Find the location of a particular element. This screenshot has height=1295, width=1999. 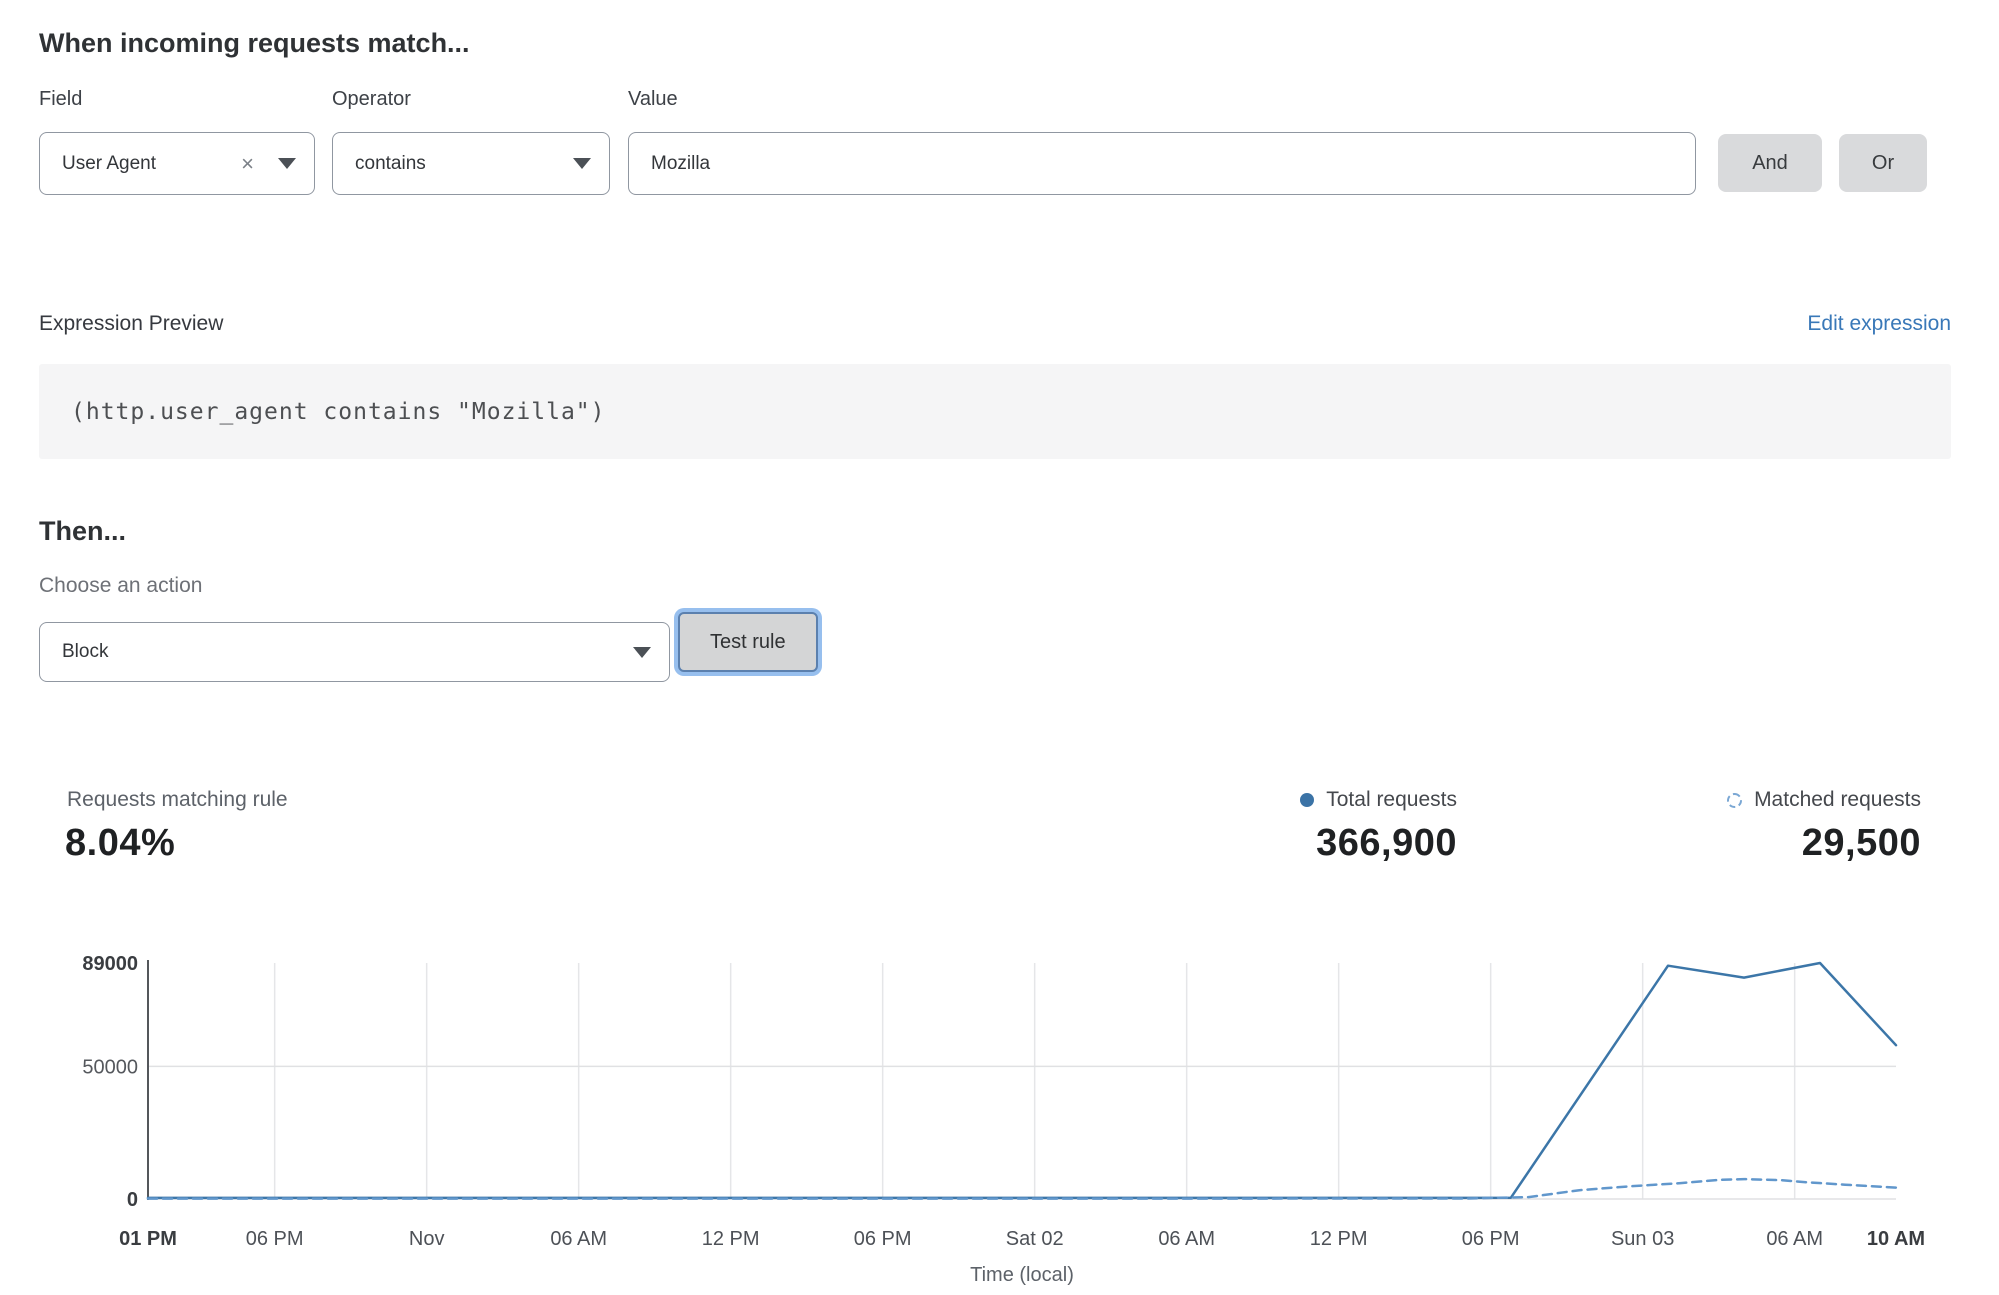

matched-requests-legend: Matched requests is located at coordinates (1824, 800).